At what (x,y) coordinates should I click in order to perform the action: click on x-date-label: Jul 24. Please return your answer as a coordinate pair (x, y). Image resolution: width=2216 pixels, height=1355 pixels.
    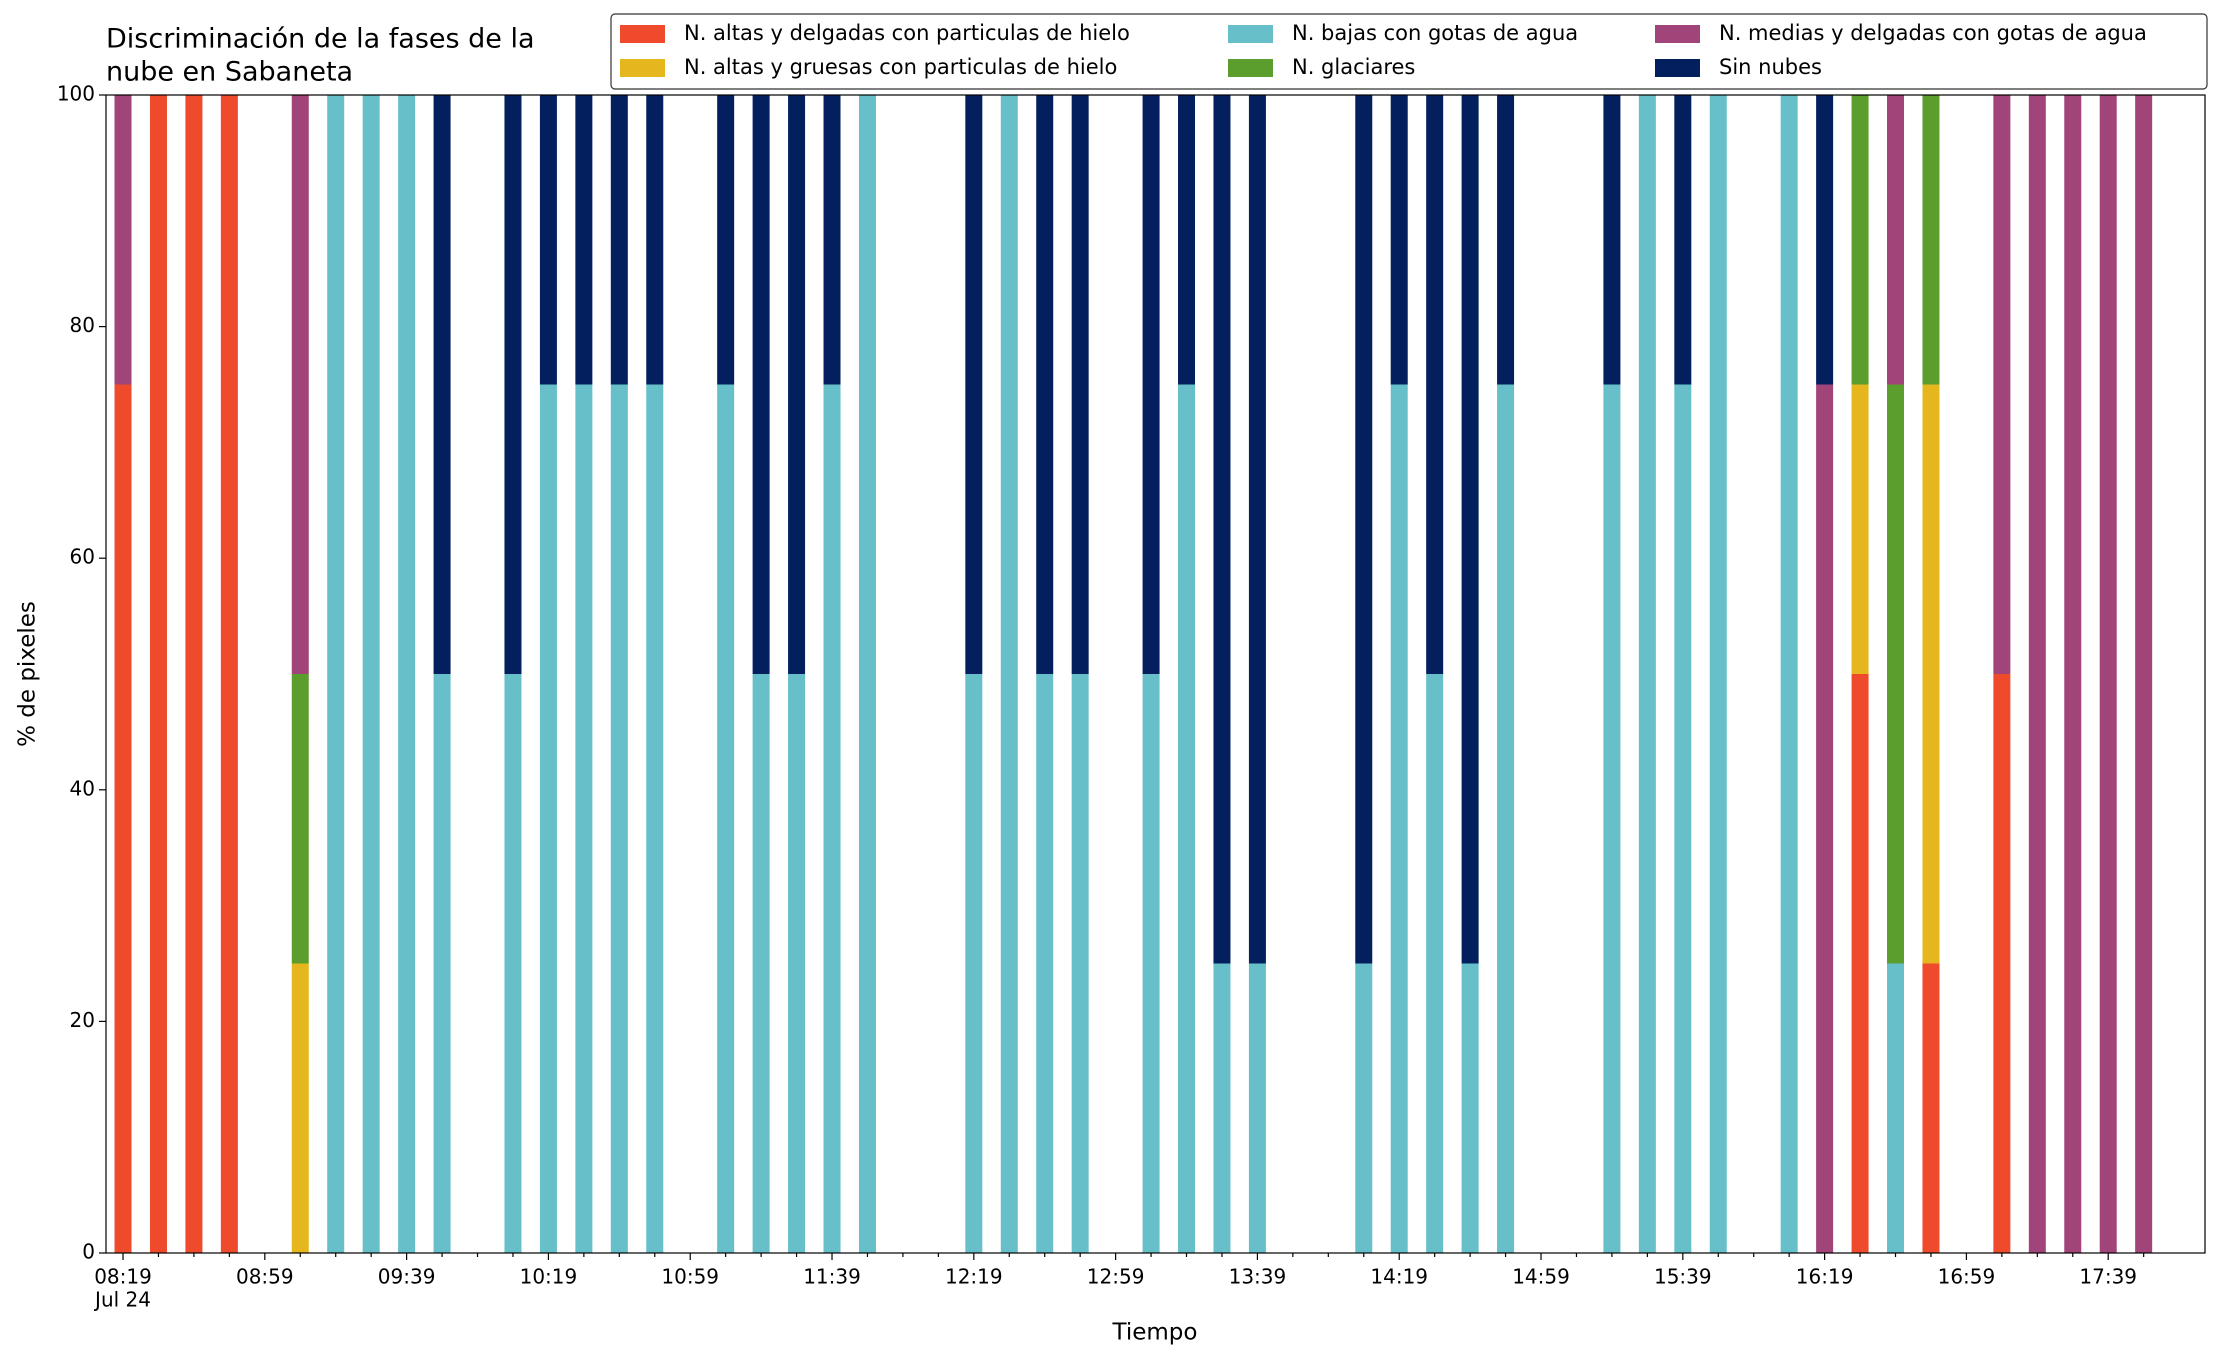
    Looking at the image, I should click on (122, 1300).